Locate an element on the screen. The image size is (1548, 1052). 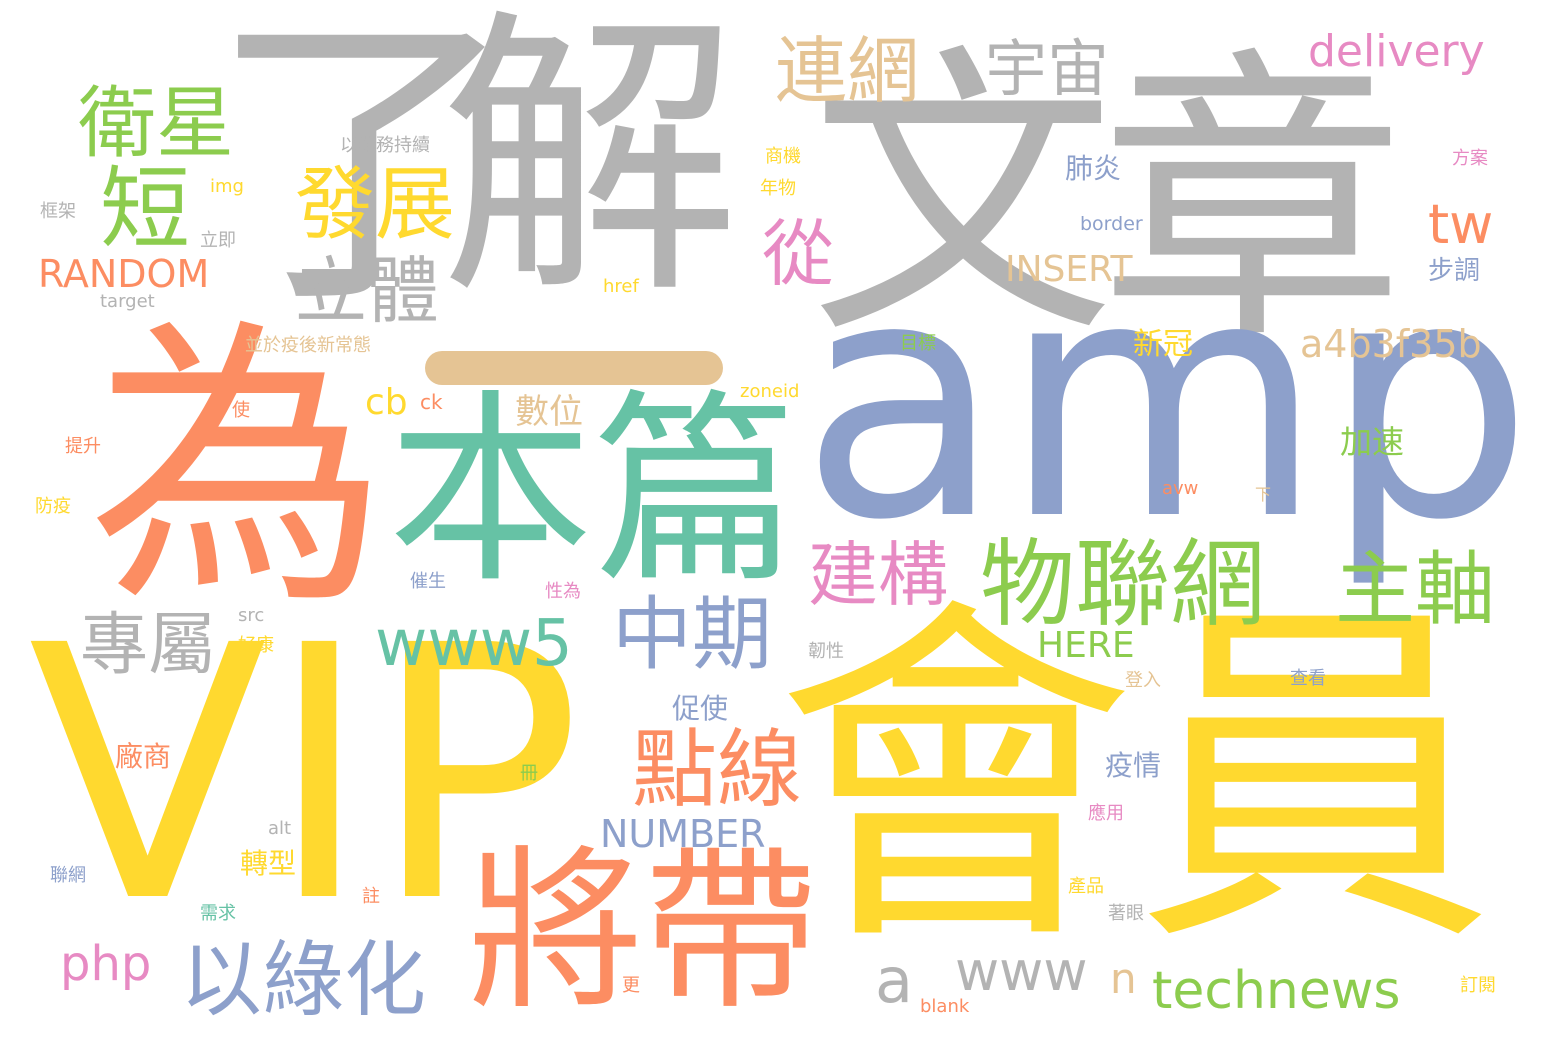
word: 以綠化 is located at coordinates (303, 980).